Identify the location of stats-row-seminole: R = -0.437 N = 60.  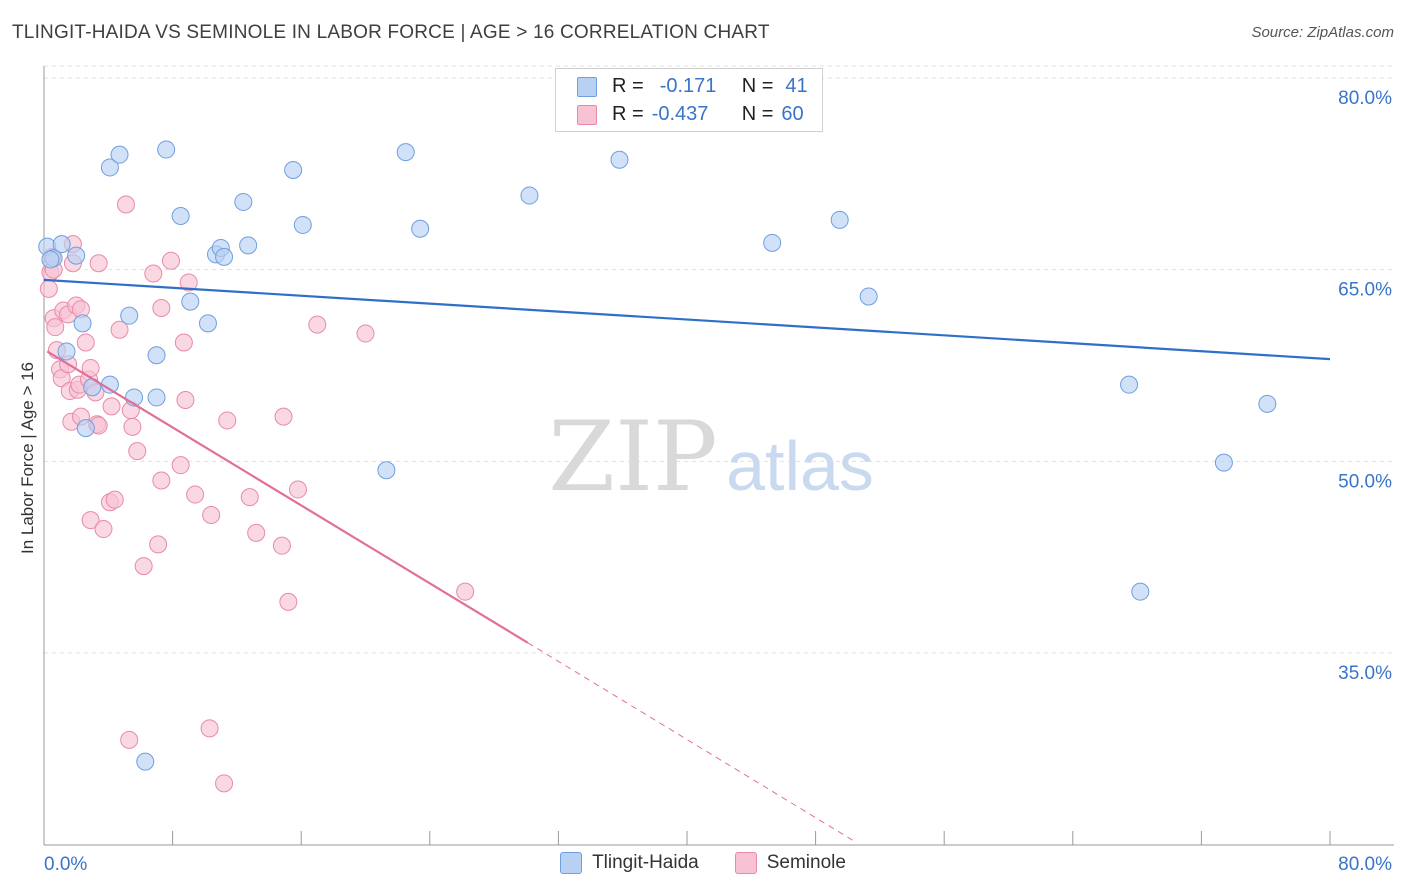
(690, 114).